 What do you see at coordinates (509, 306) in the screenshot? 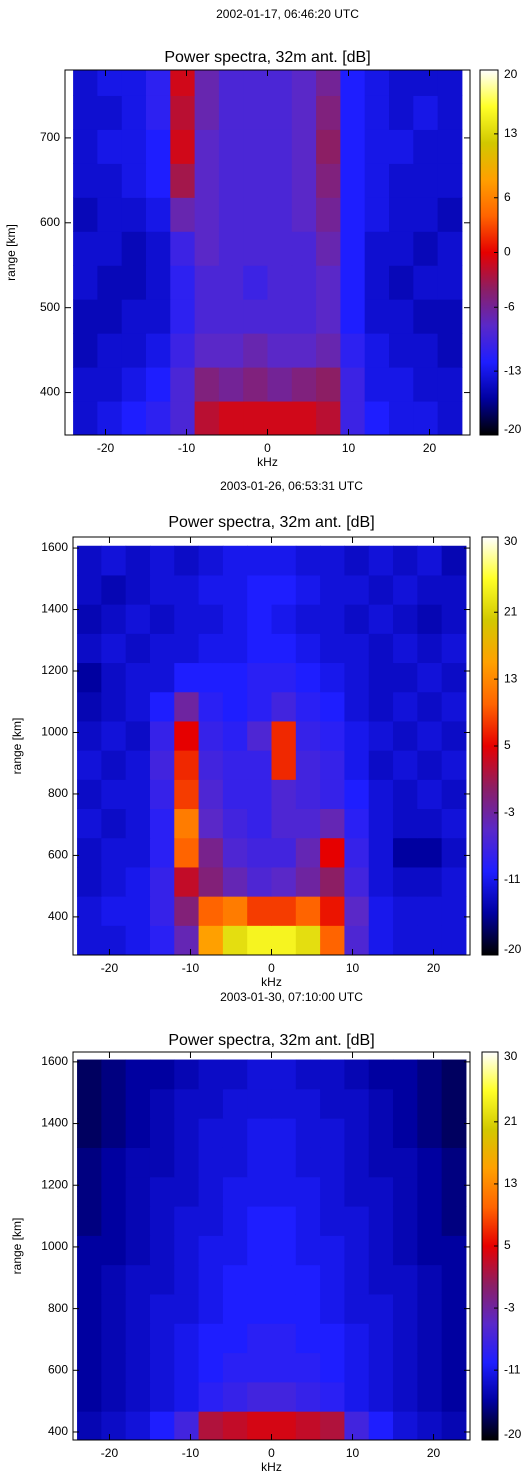
I see `colorbar-tick-label: -6` at bounding box center [509, 306].